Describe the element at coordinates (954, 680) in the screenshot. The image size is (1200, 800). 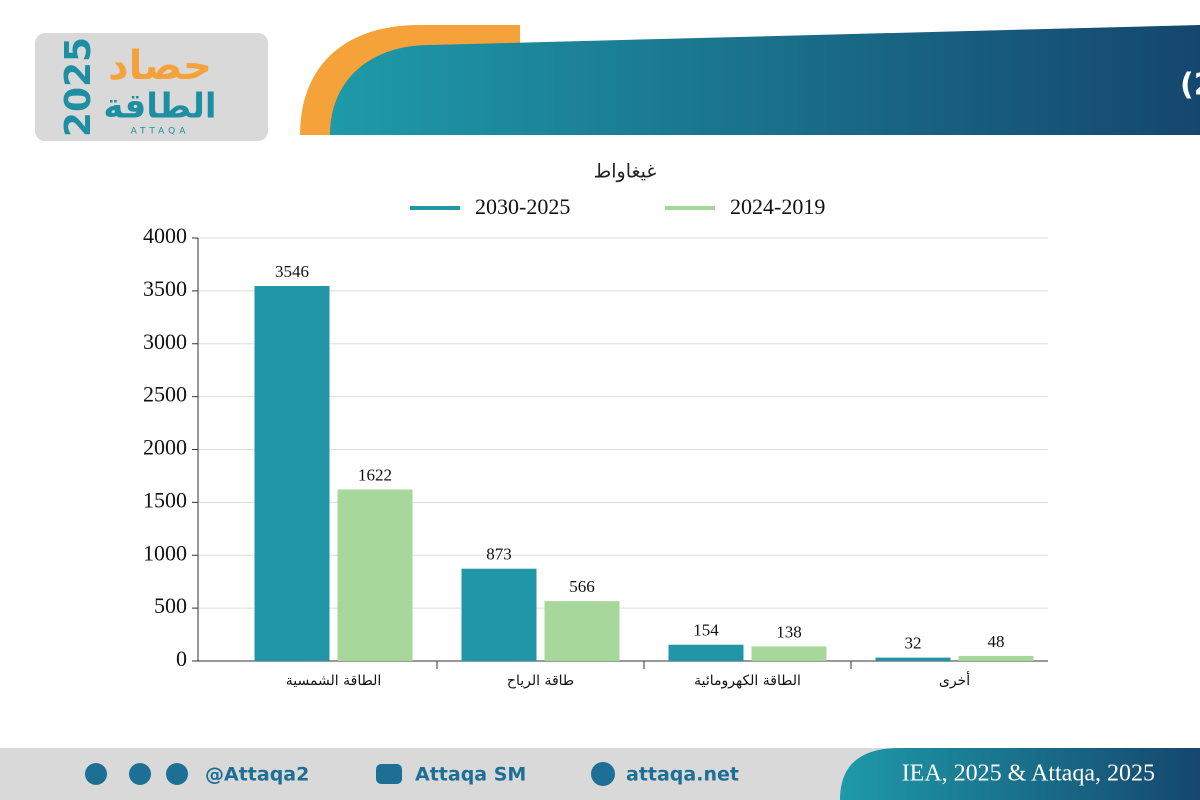
I see `x-tick-label: أخرى` at that location.